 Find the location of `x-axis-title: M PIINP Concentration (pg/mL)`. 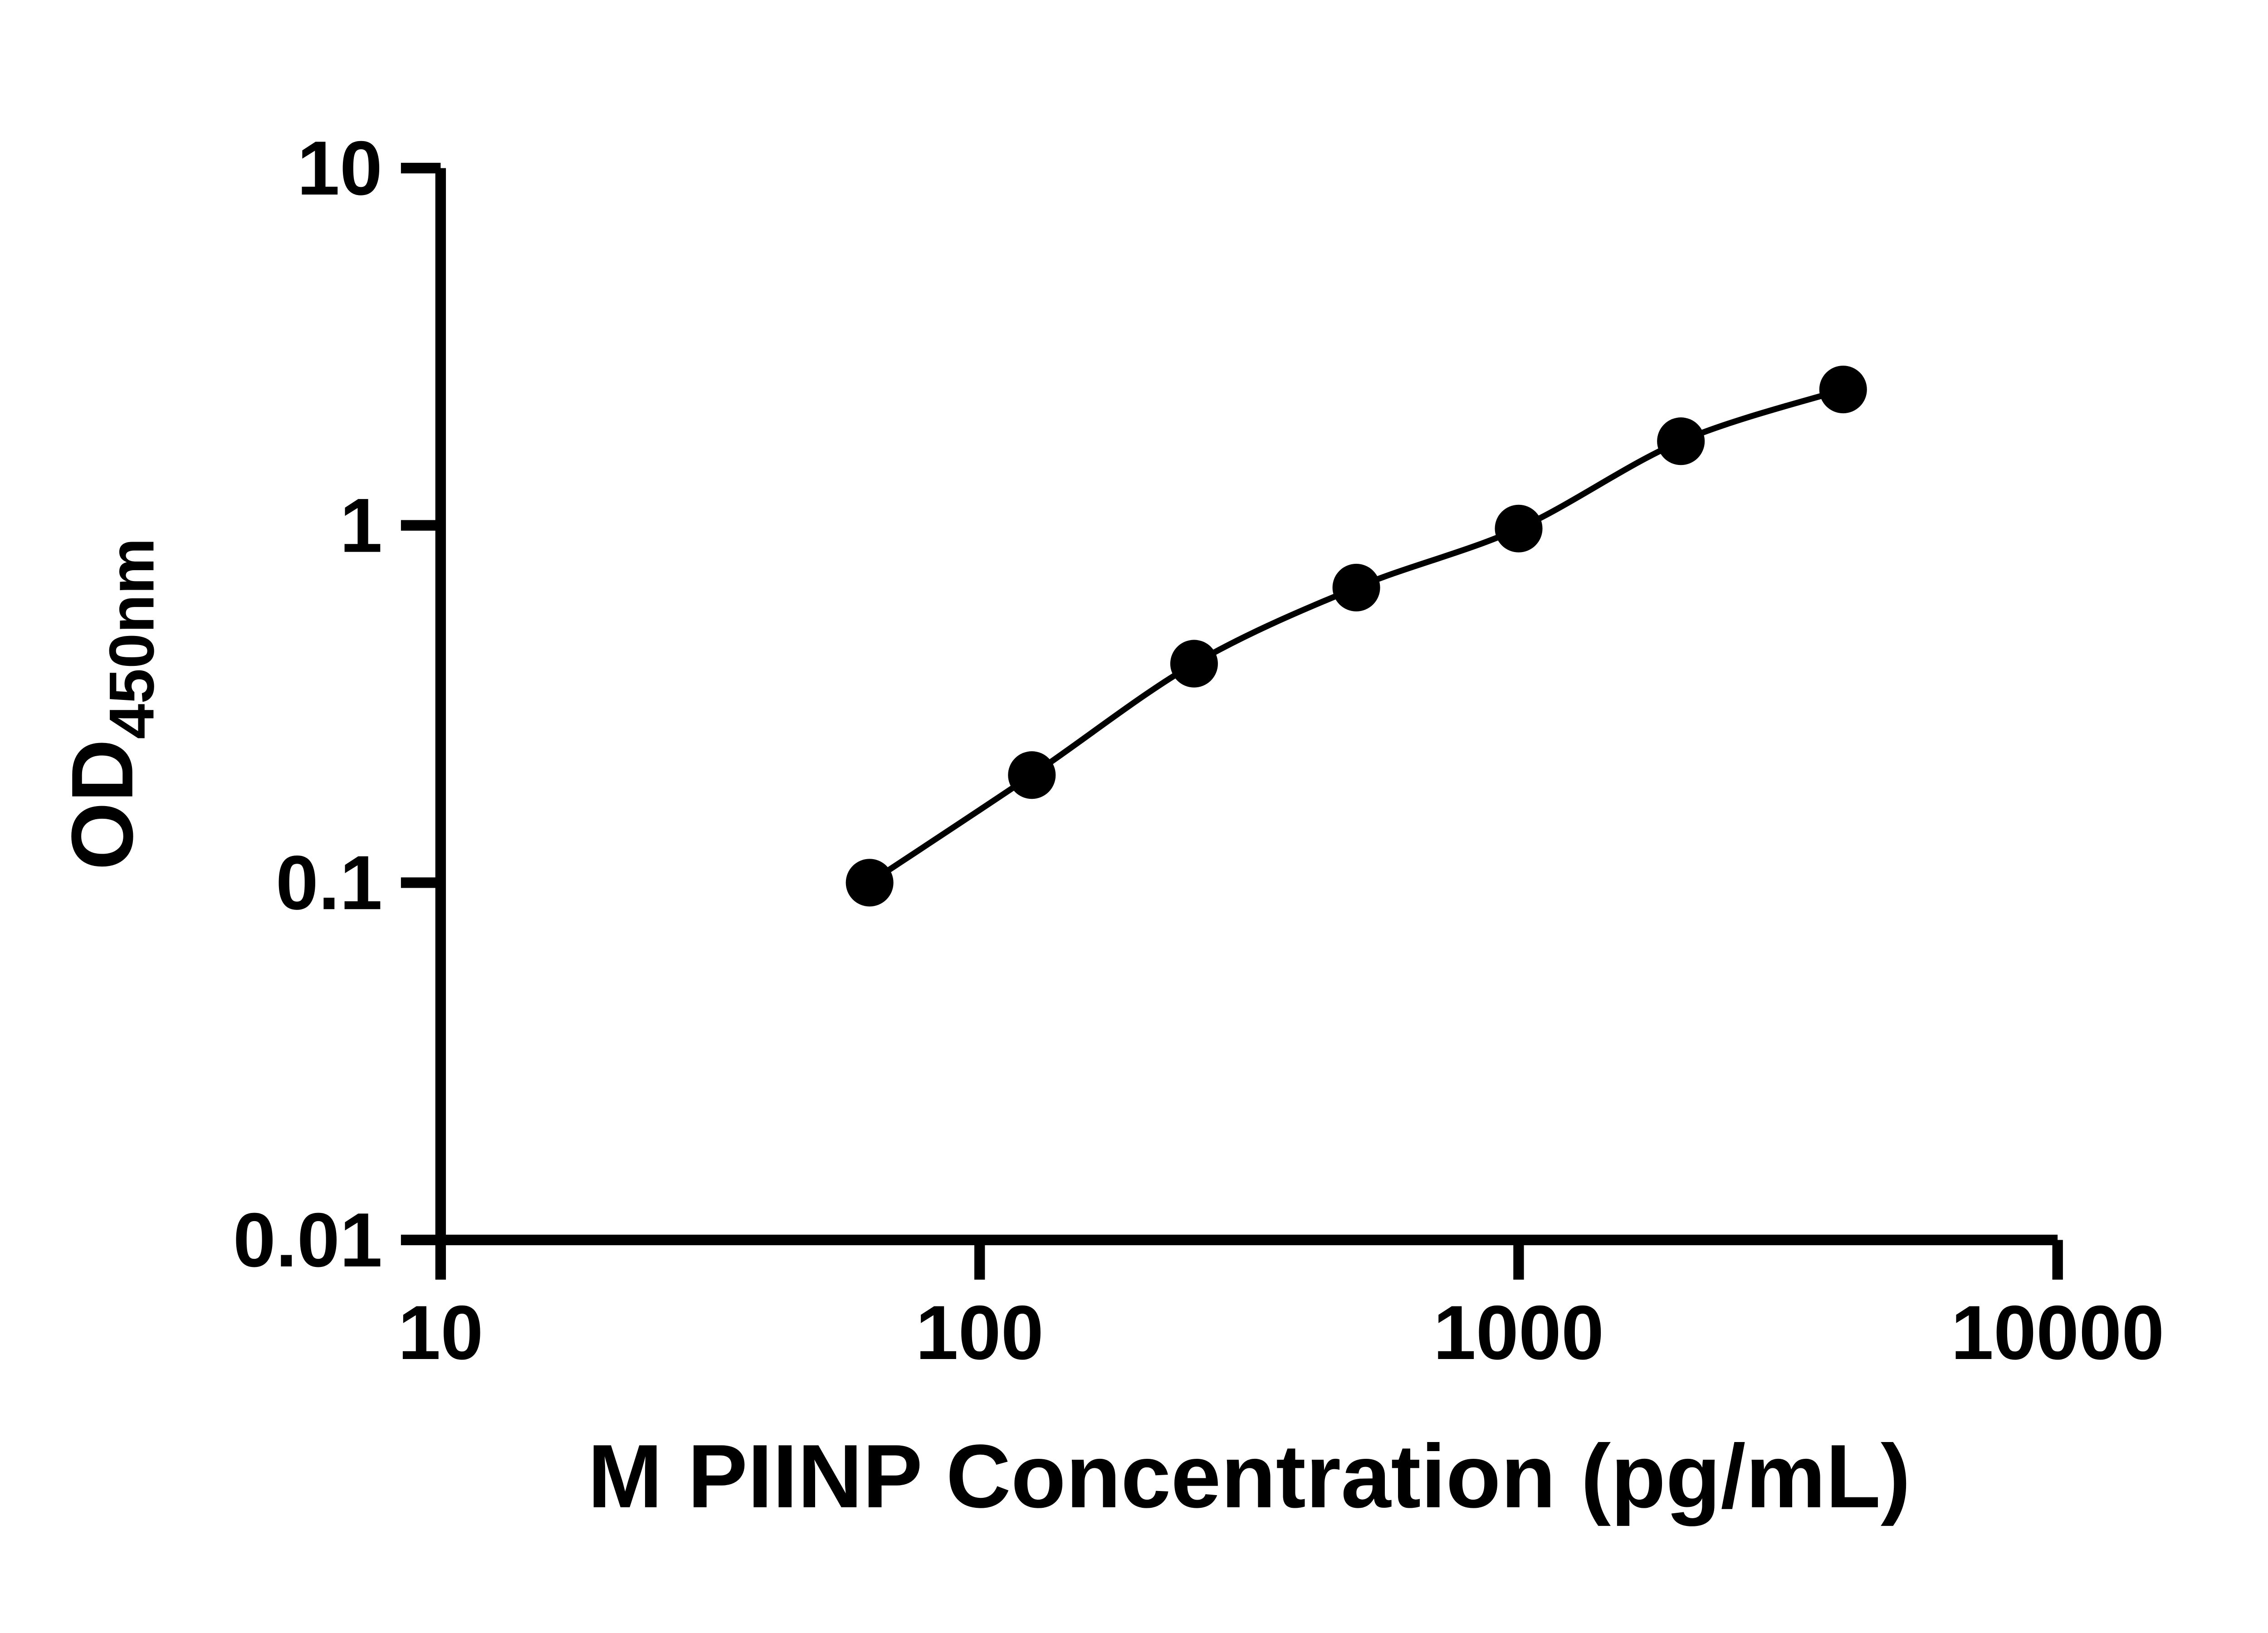

x-axis-title: M PIINP Concentration (pg/mL) is located at coordinates (1249, 1476).